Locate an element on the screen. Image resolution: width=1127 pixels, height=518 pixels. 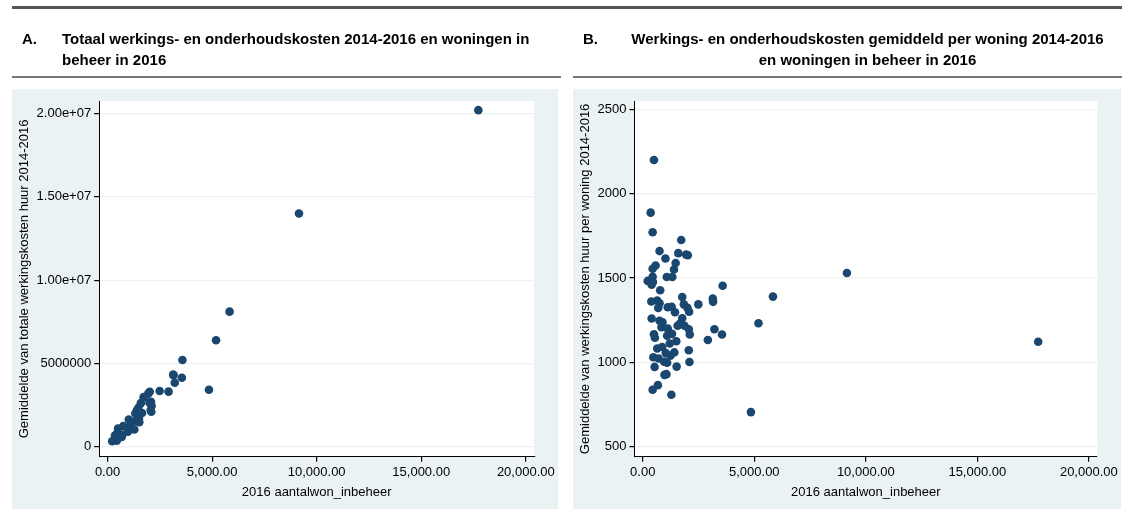
y-tick-label: 2000 is located at coordinates (612, 193).